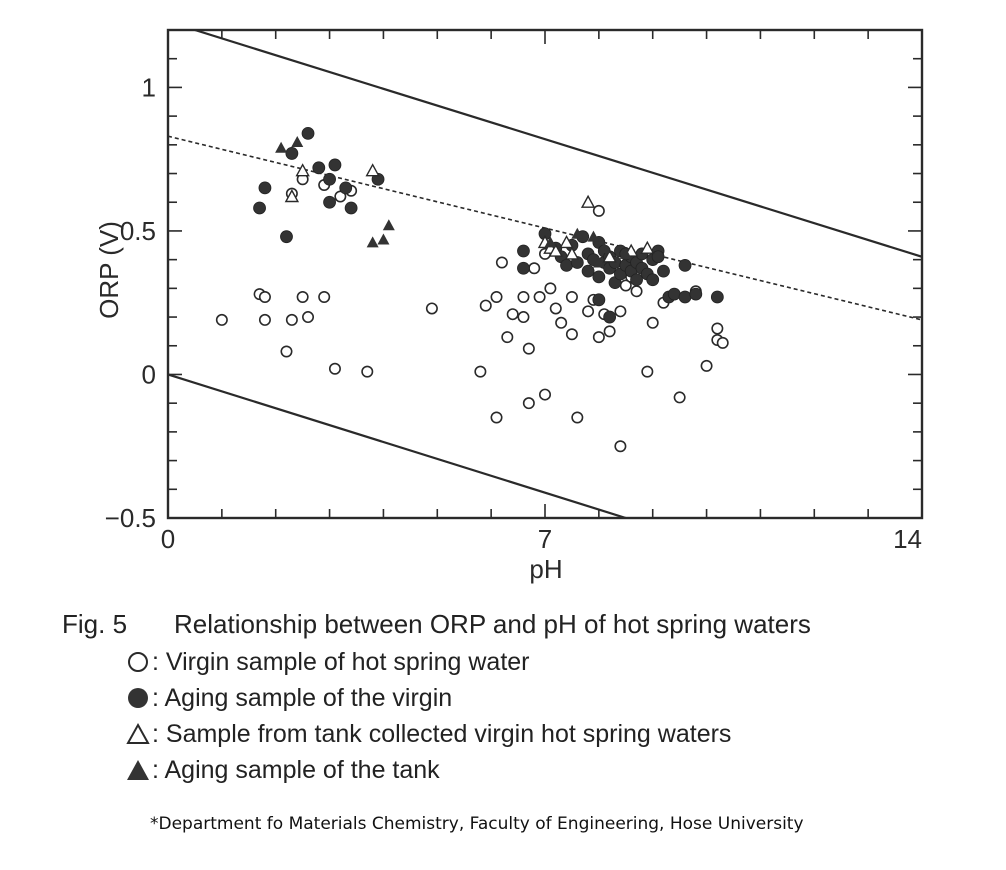 Image resolution: width=1006 pixels, height=870 pixels. I want to click on legend-item-virgin: : Virgin sample of hot spring water, so click(554, 662).